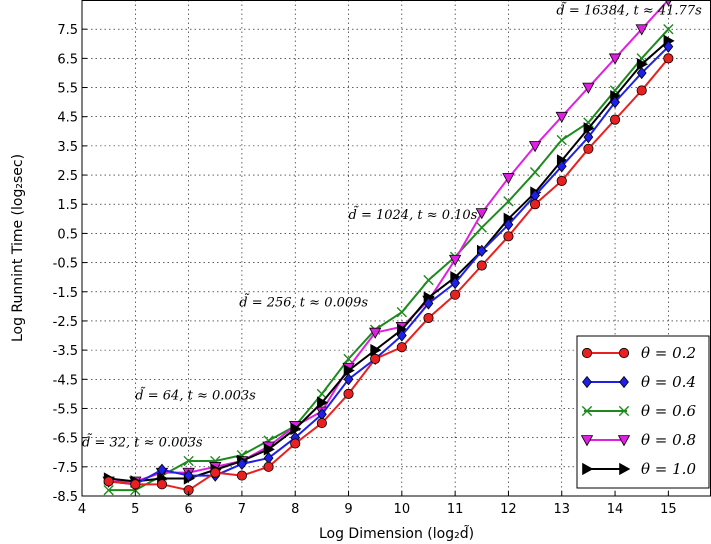  I want to click on x-tick-label: 13, so click(561, 509).